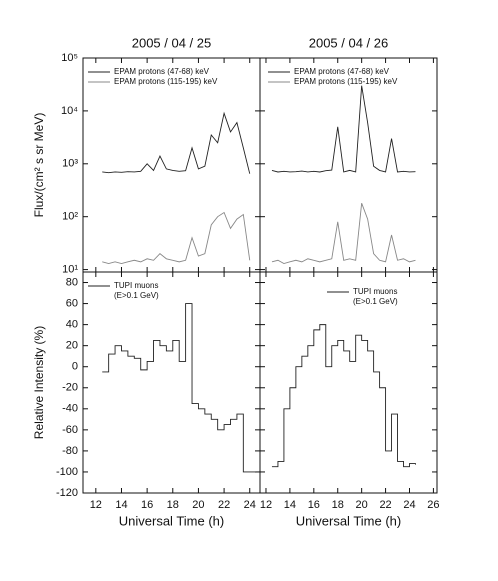  I want to click on y-tick-label: -80, so click(70, 451).